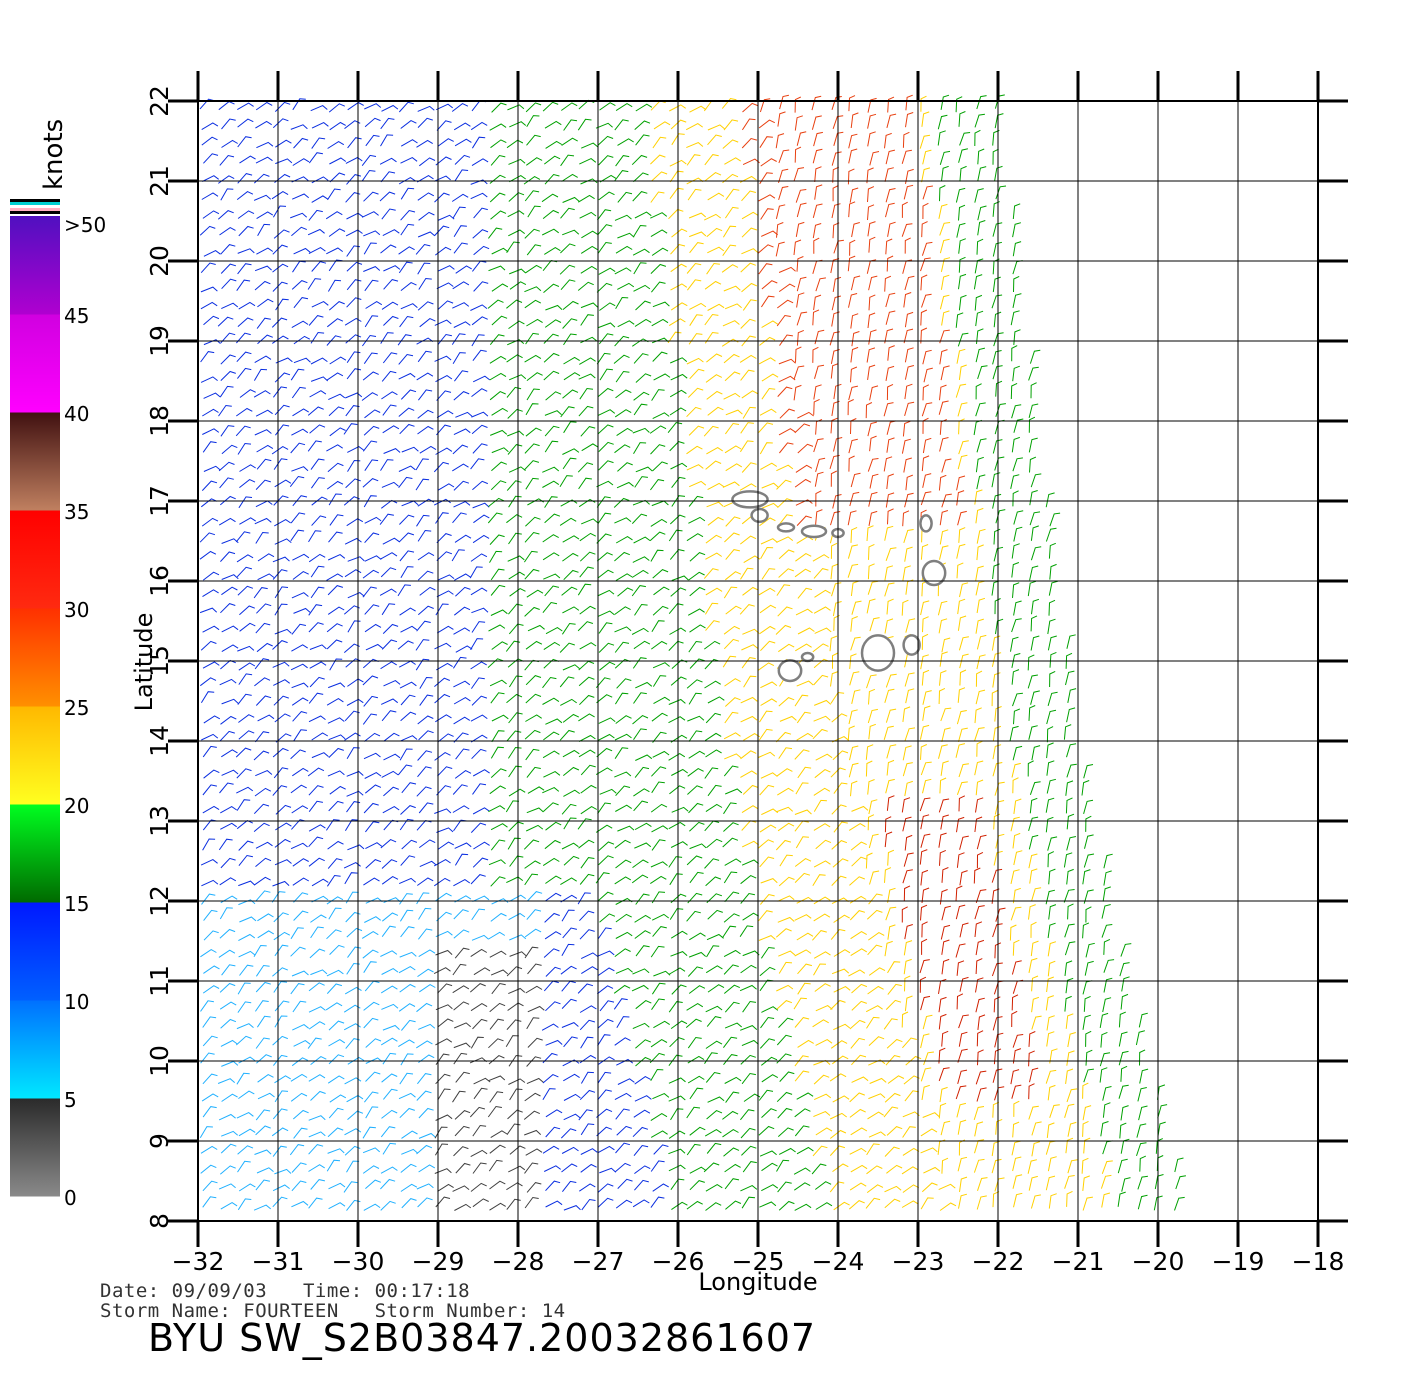 The width and height of the screenshot is (1420, 1400). What do you see at coordinates (35, 951) in the screenshot?
I see `colorbar-band` at bounding box center [35, 951].